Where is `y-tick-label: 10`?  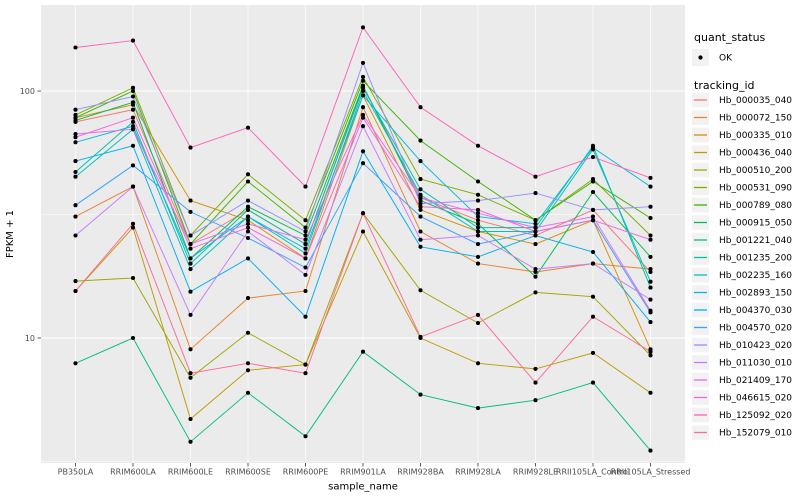 y-tick-label: 10 is located at coordinates (30, 338).